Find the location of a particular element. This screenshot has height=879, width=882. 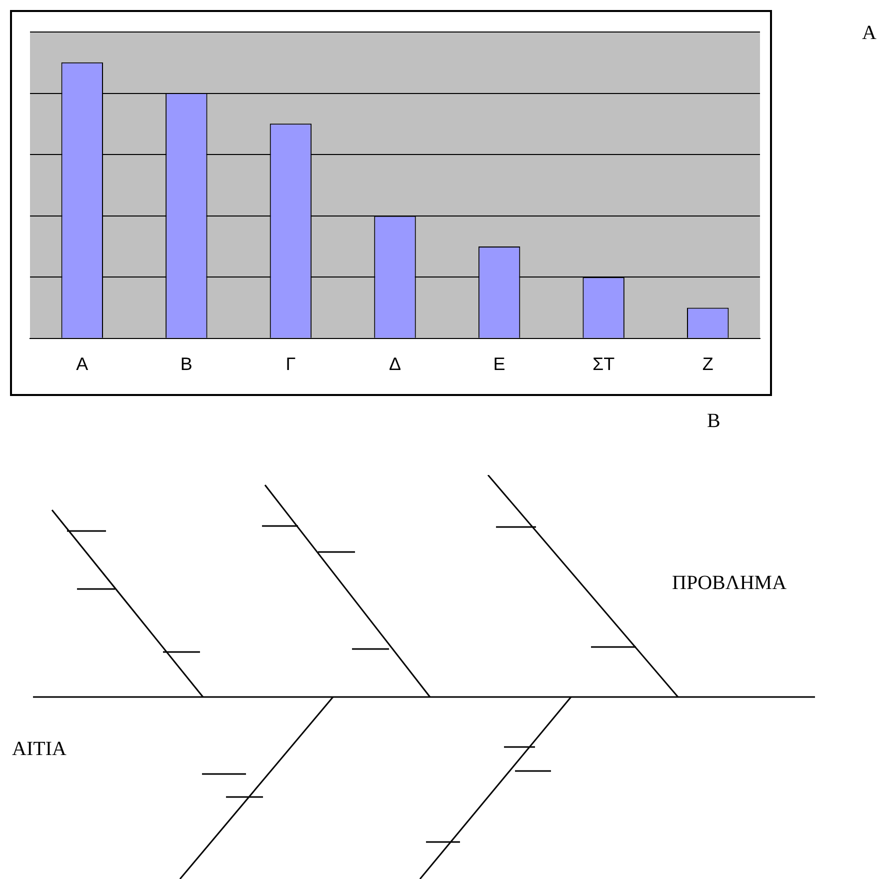

x-tick-label: Δ is located at coordinates (395, 364).